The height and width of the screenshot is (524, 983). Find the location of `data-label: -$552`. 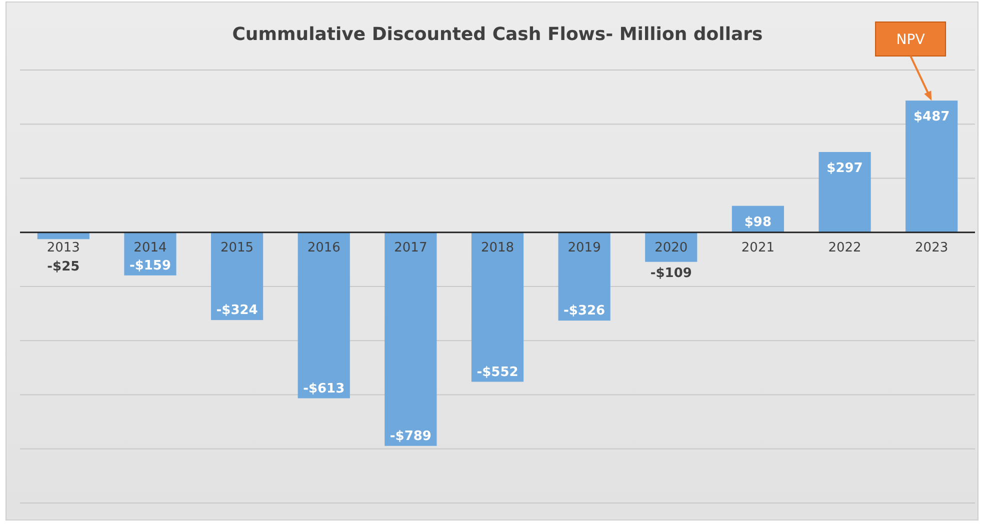

data-label: -$552 is located at coordinates (497, 372).